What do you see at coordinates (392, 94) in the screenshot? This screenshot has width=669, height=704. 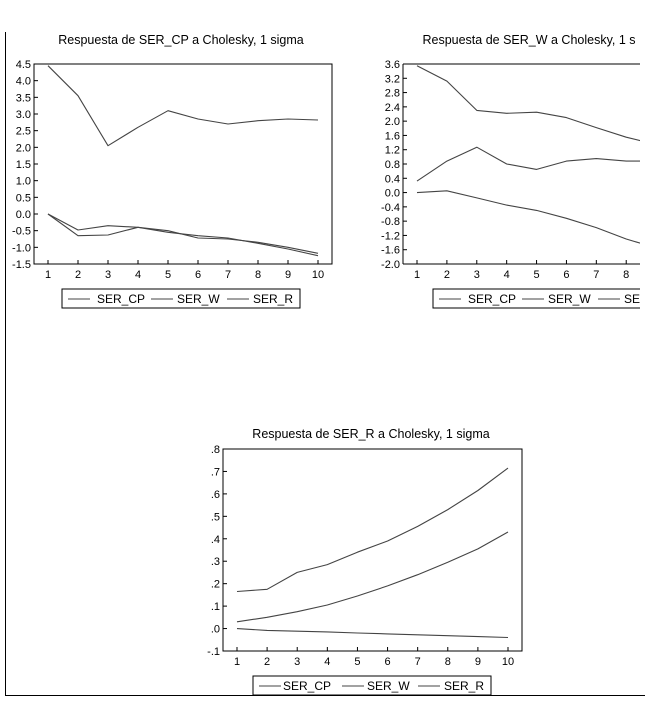 I see `y-tick-label: 2.8` at bounding box center [392, 94].